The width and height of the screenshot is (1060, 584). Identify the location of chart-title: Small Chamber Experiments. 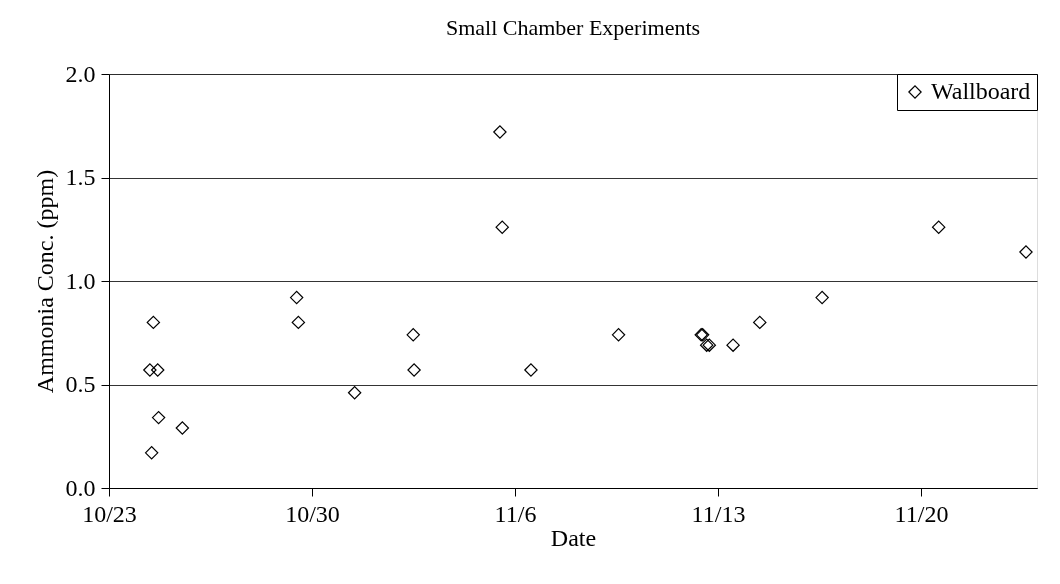
(573, 27).